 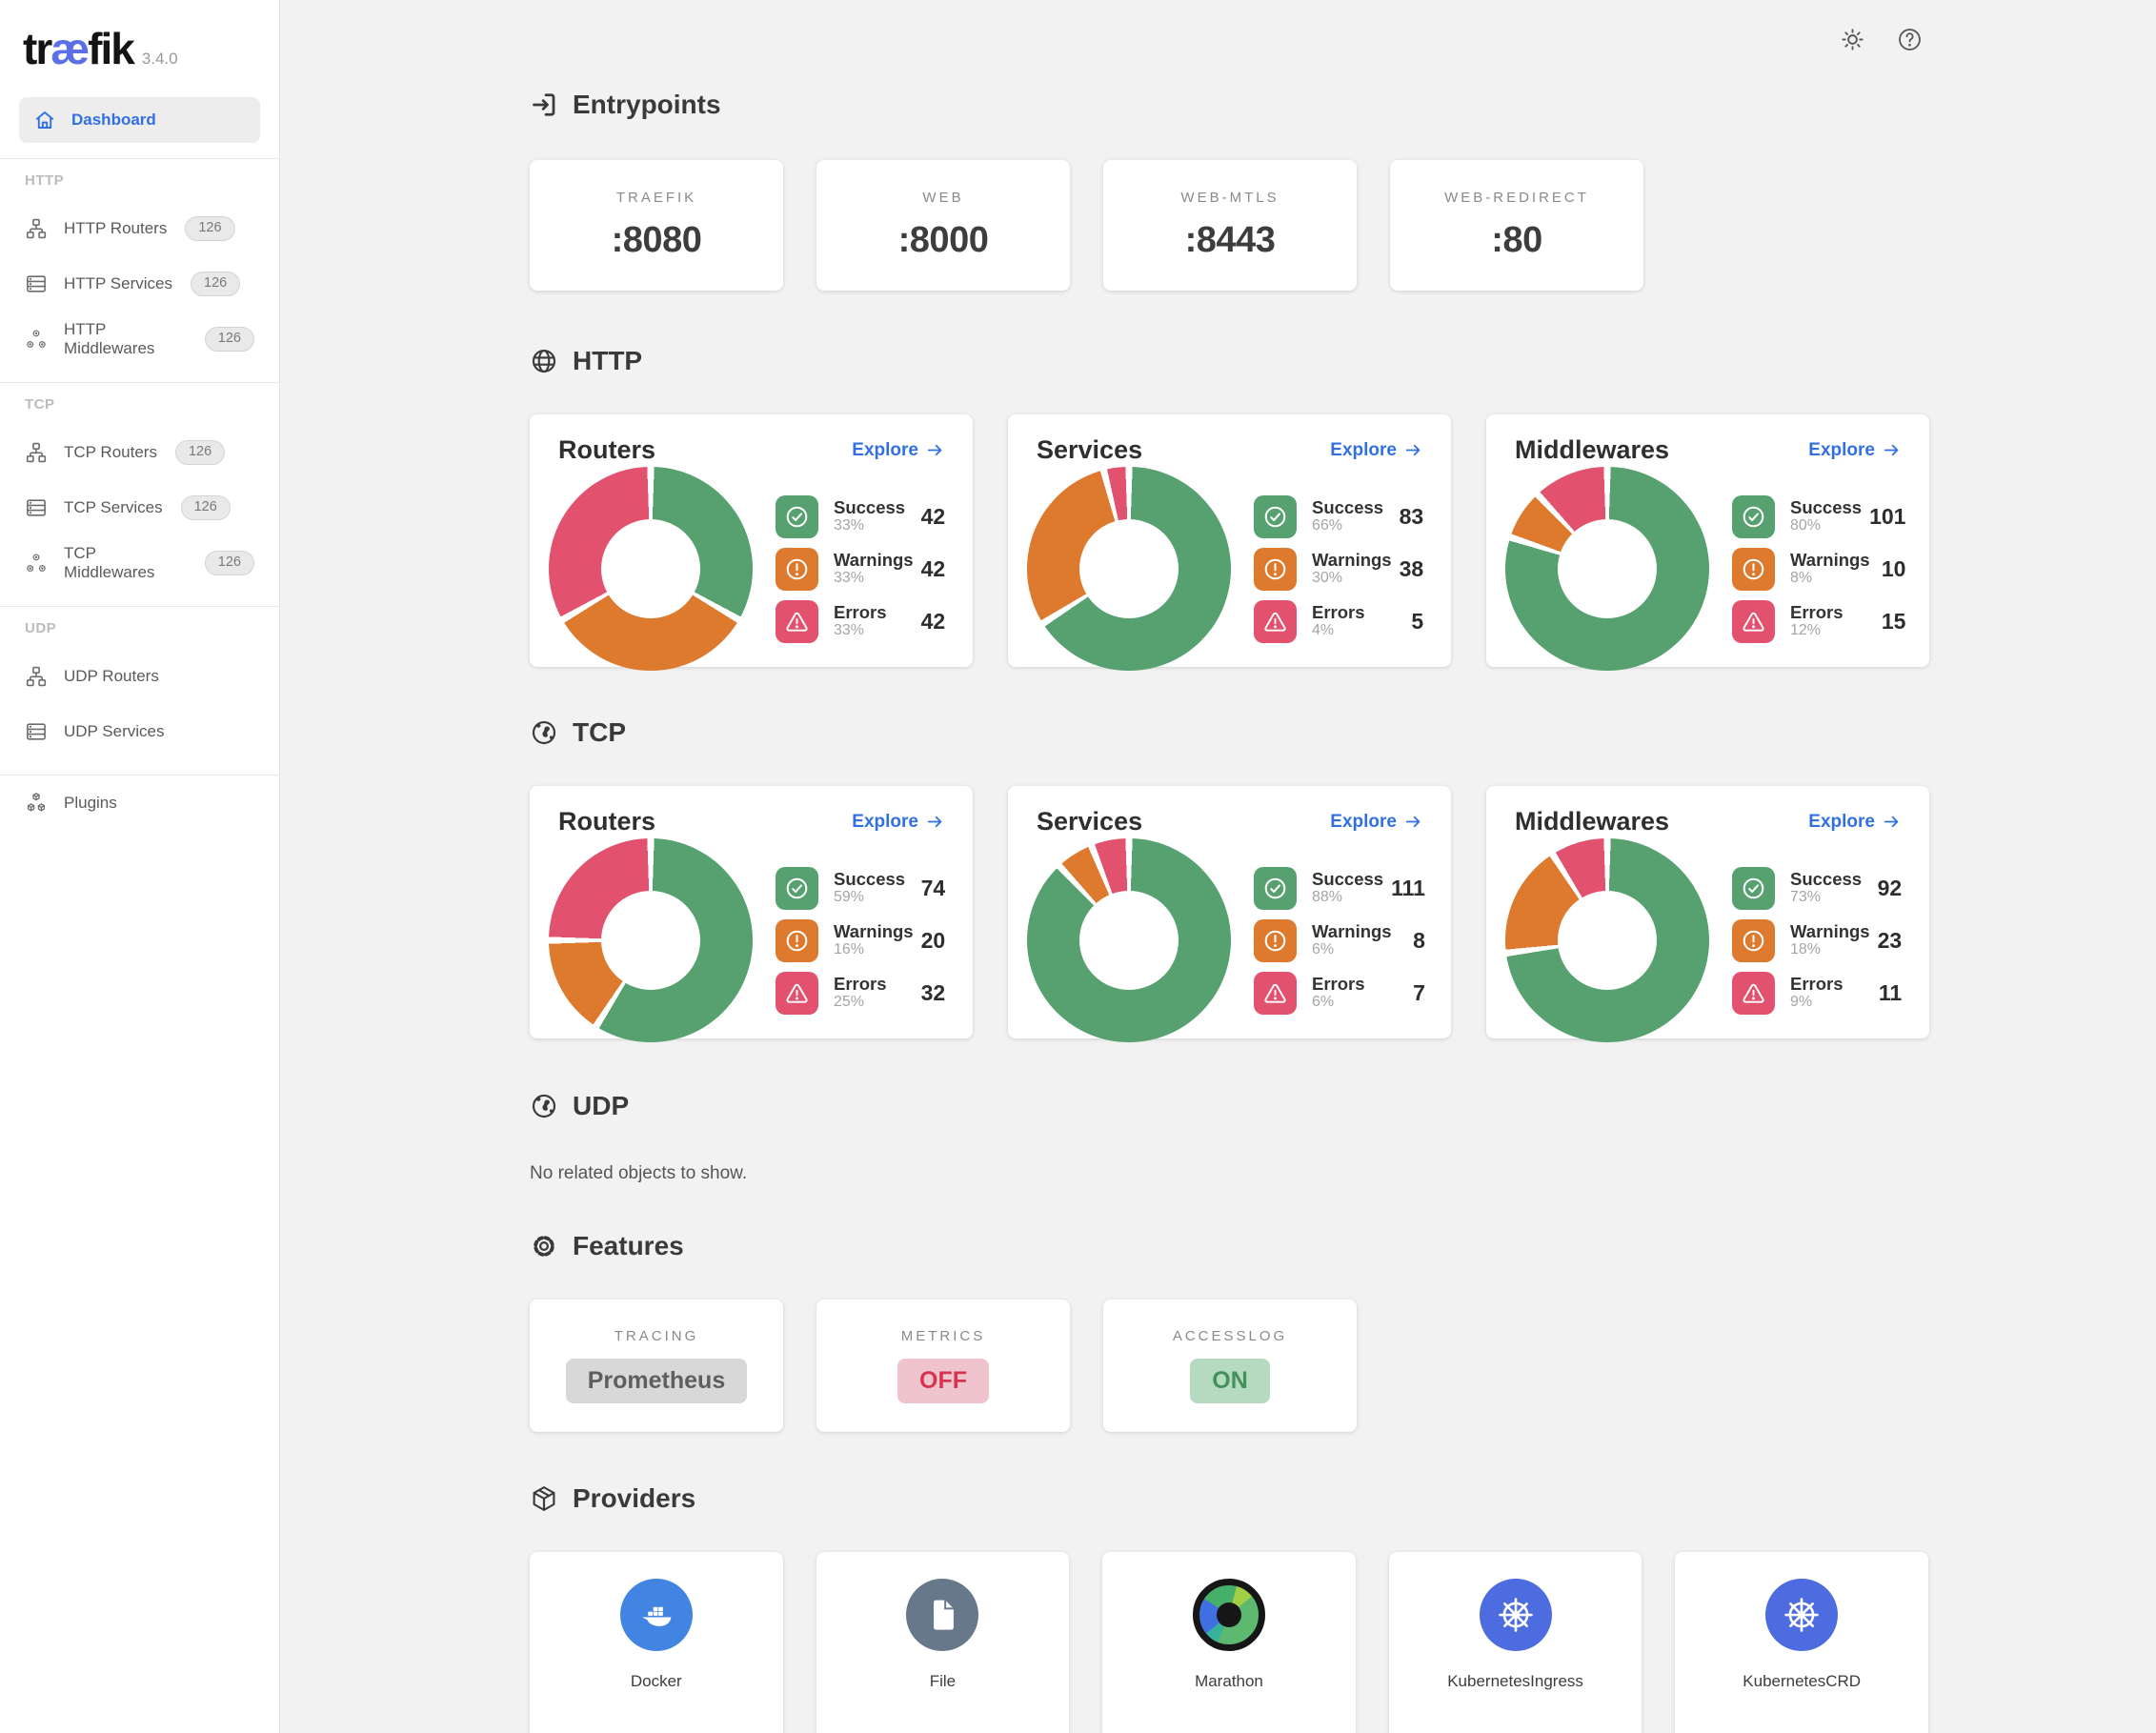 I want to click on provider-card: KubernetesCRD, so click(x=1801, y=1642).